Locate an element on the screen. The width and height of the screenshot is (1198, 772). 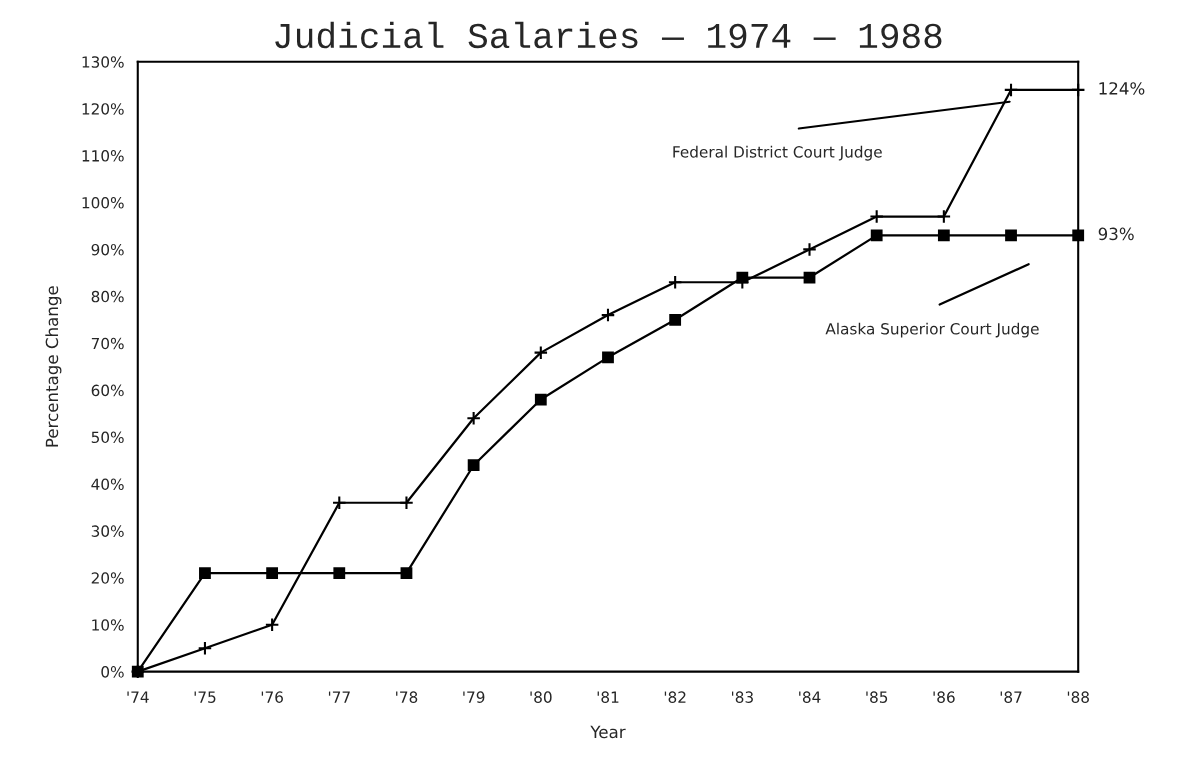
text: Federal District Court Judge is located at coordinates (777, 153).